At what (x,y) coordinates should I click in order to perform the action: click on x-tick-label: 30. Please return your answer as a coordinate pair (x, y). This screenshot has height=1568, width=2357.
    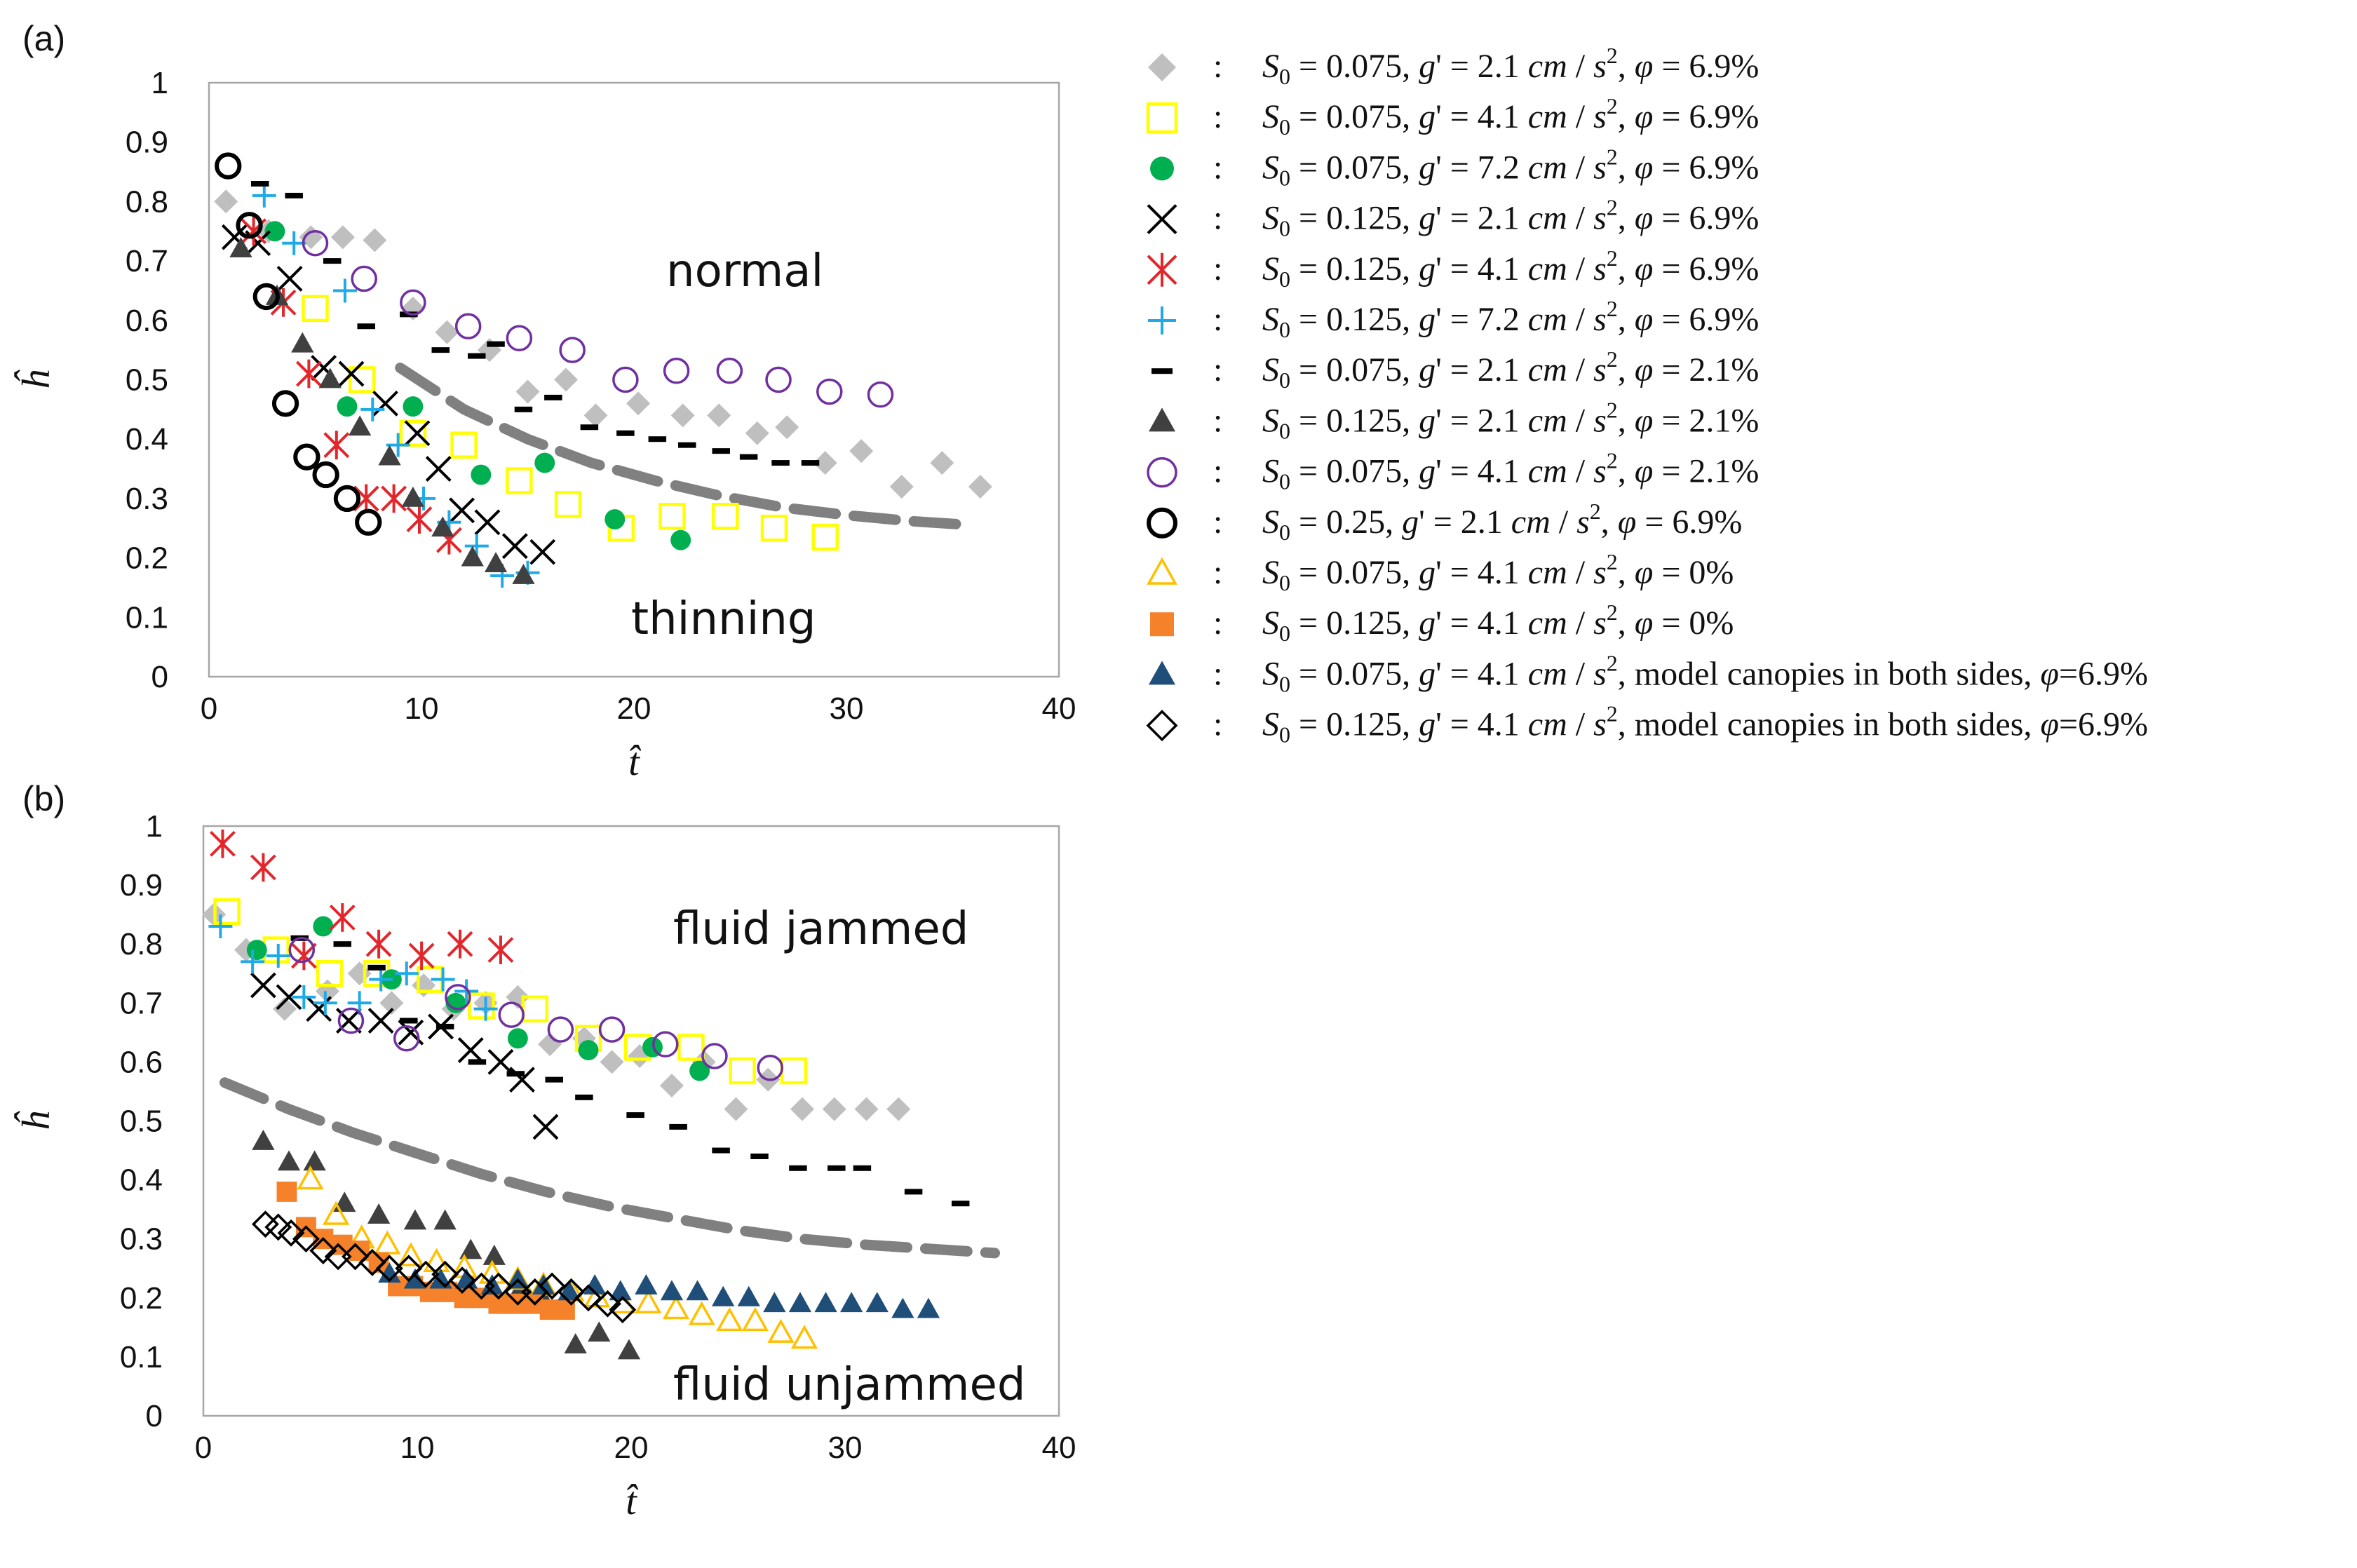
    Looking at the image, I should click on (845, 1448).